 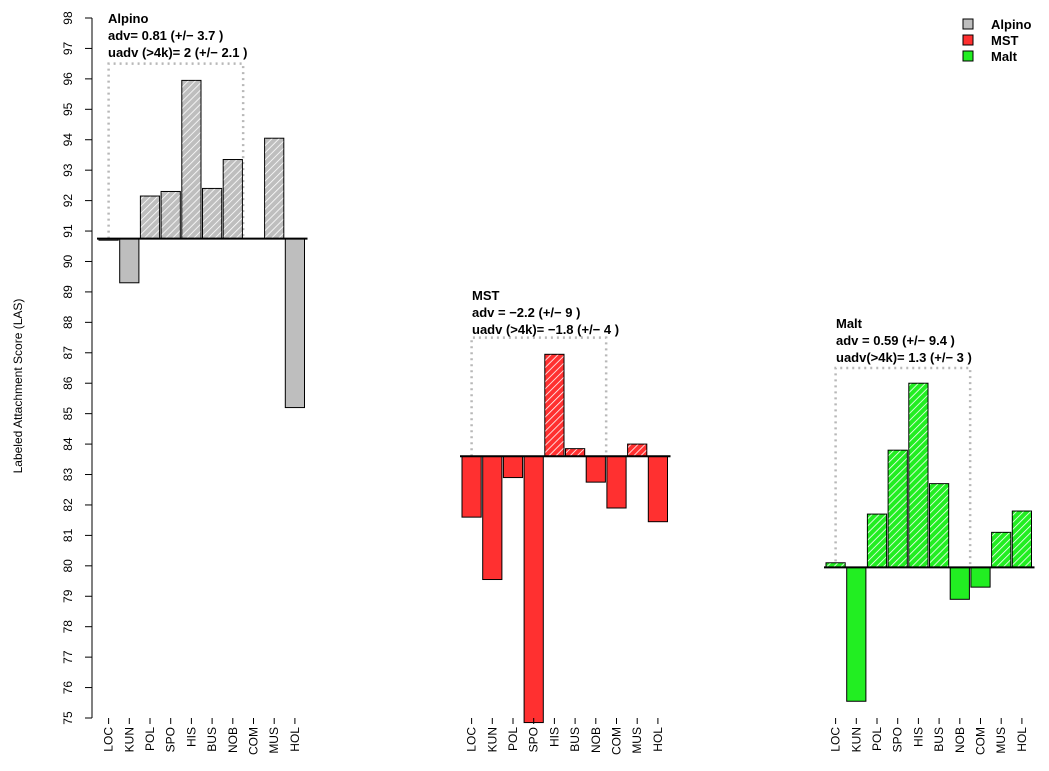 I want to click on legend-label-mst: MST, so click(x=1005, y=40).